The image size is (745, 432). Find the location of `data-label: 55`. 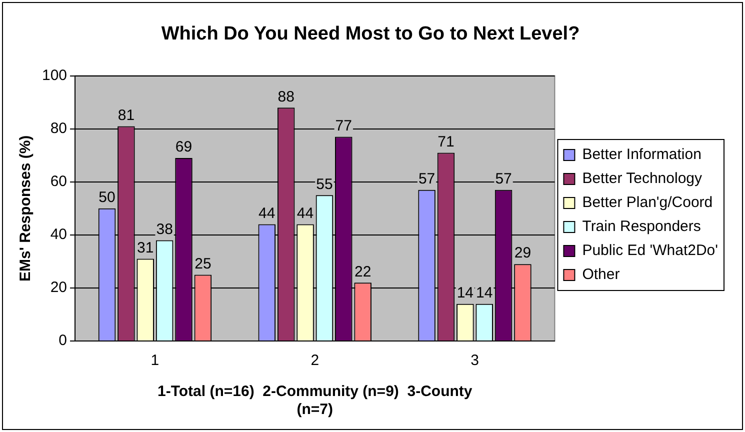

data-label: 55 is located at coordinates (324, 184).